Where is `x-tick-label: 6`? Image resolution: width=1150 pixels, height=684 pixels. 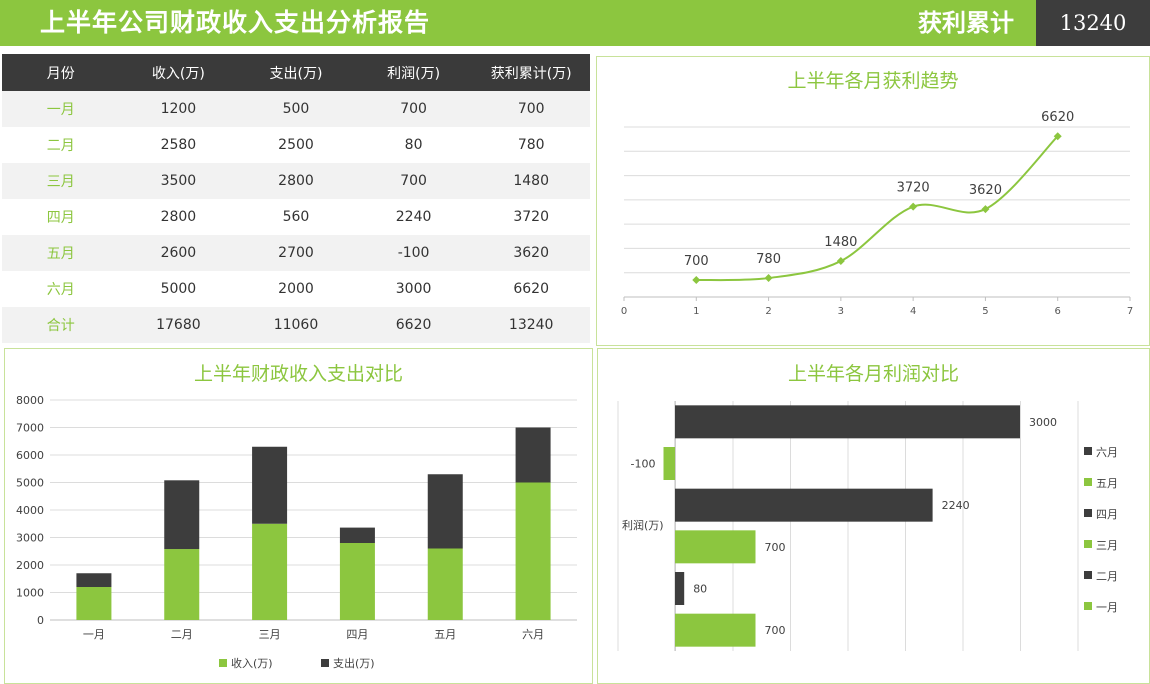 x-tick-label: 6 is located at coordinates (1058, 311).